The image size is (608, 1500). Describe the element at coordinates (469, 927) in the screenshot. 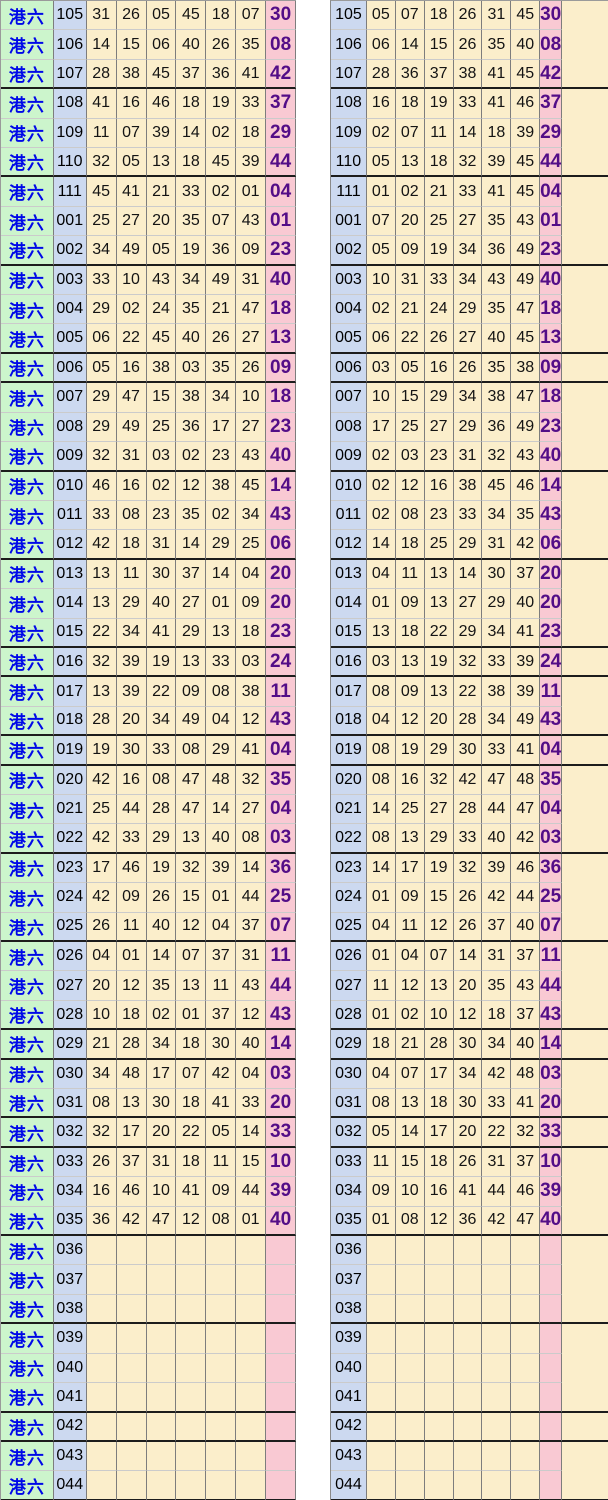

I see `sorted-numbers-row: 025 04 11 12 26 37 40 07` at that location.